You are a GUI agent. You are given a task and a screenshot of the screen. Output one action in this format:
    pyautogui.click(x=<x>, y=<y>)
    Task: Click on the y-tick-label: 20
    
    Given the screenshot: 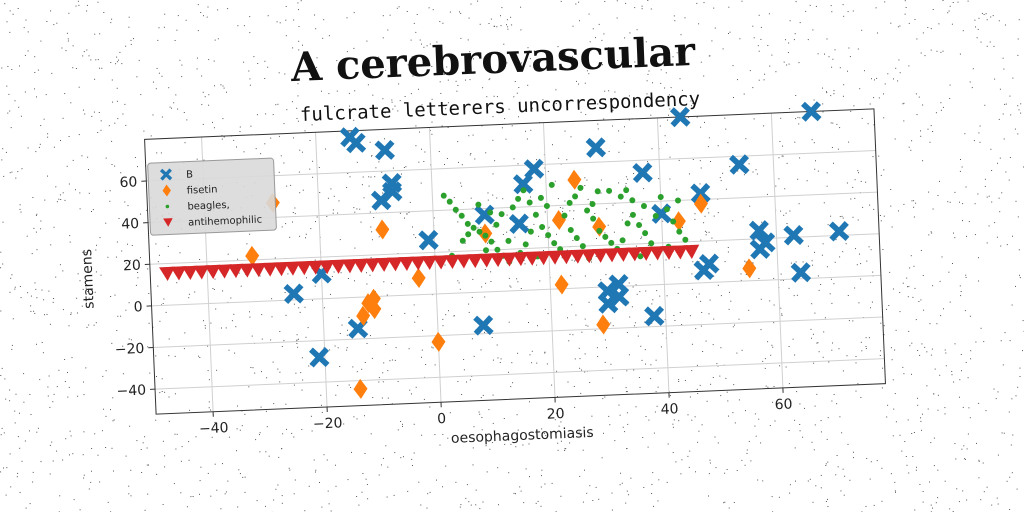 What is the action you would take?
    pyautogui.click(x=132, y=266)
    